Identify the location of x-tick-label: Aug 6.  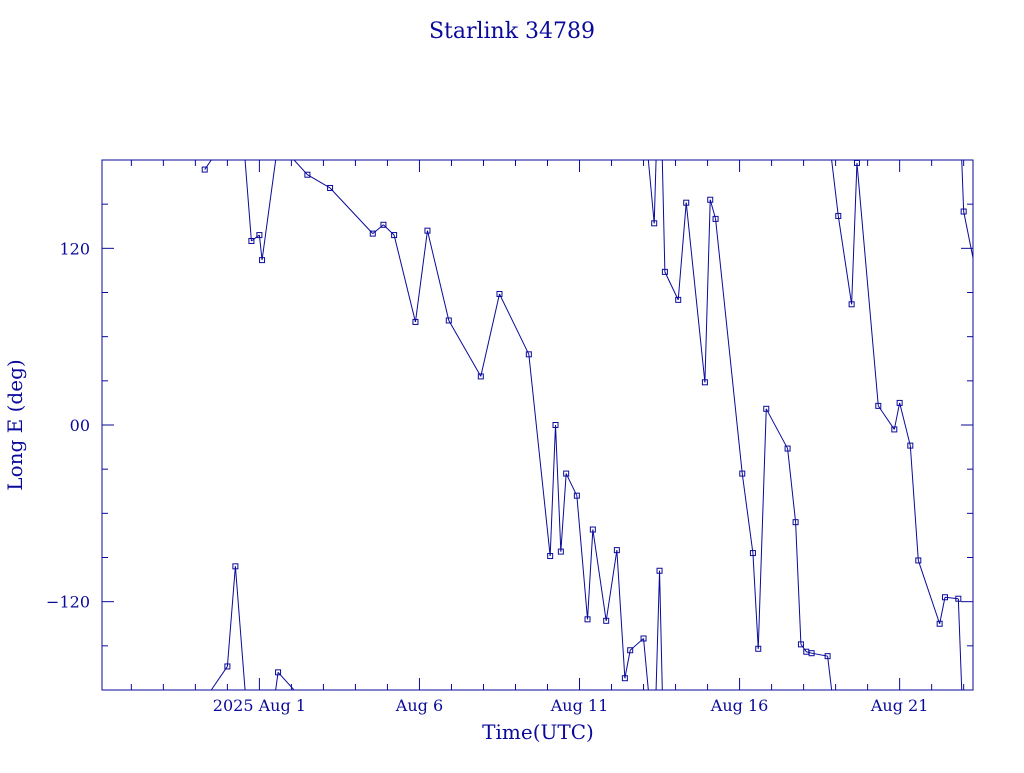
(419, 705).